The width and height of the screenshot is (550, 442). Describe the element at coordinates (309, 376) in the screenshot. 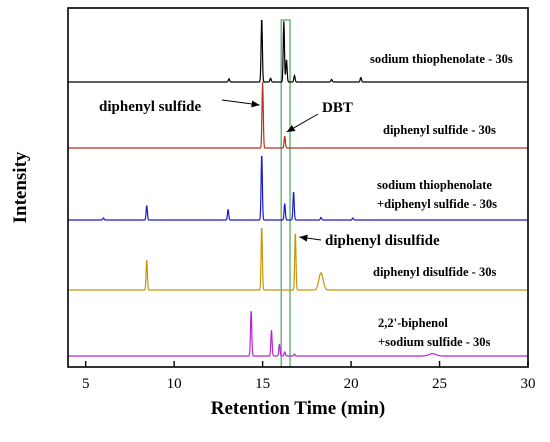

I see `x-axis-ticks: 5 10 15 20 25 30` at that location.